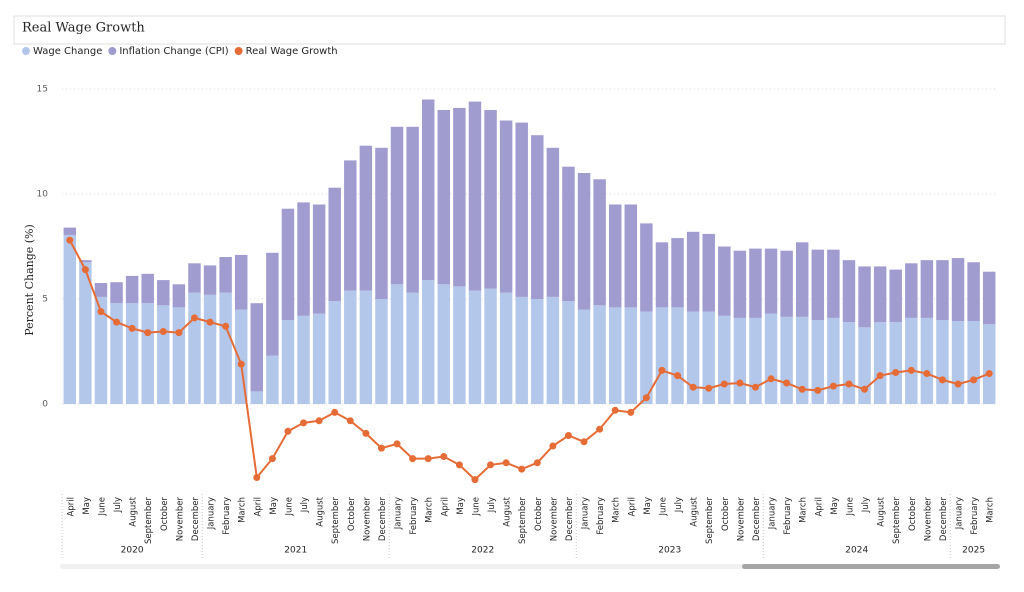 Image resolution: width=1024 pixels, height=592 pixels. I want to click on x-tick-label: October, so click(165, 514).